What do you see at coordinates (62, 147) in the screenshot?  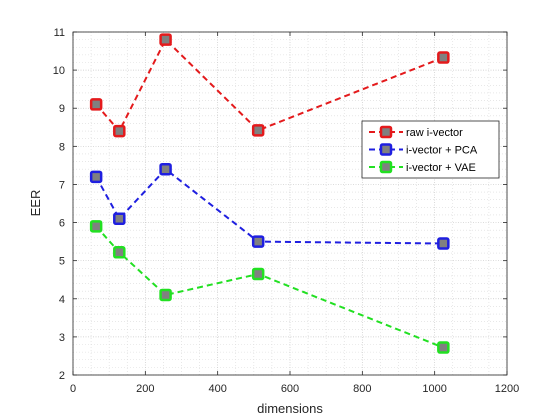 I see `y-tick-label: 8` at bounding box center [62, 147].